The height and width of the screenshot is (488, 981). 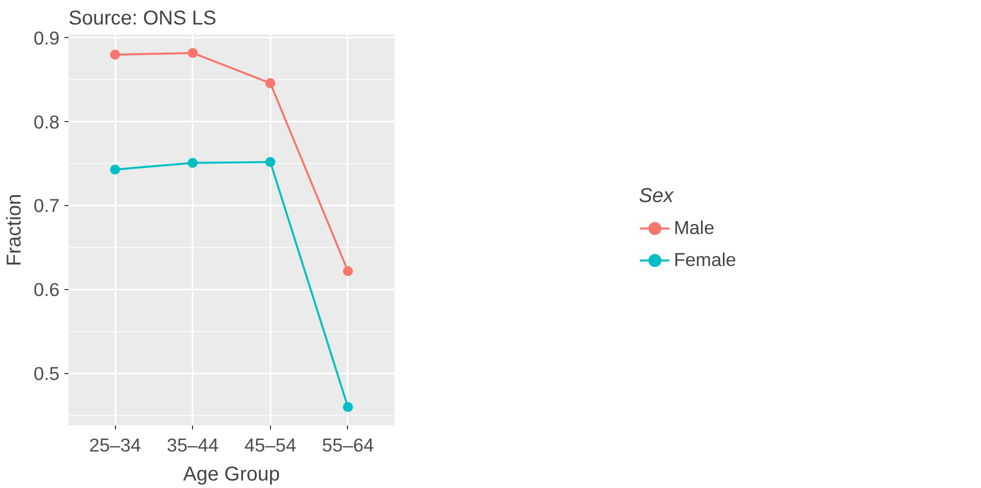 I want to click on x-axis-title: Age Group, so click(x=231, y=475).